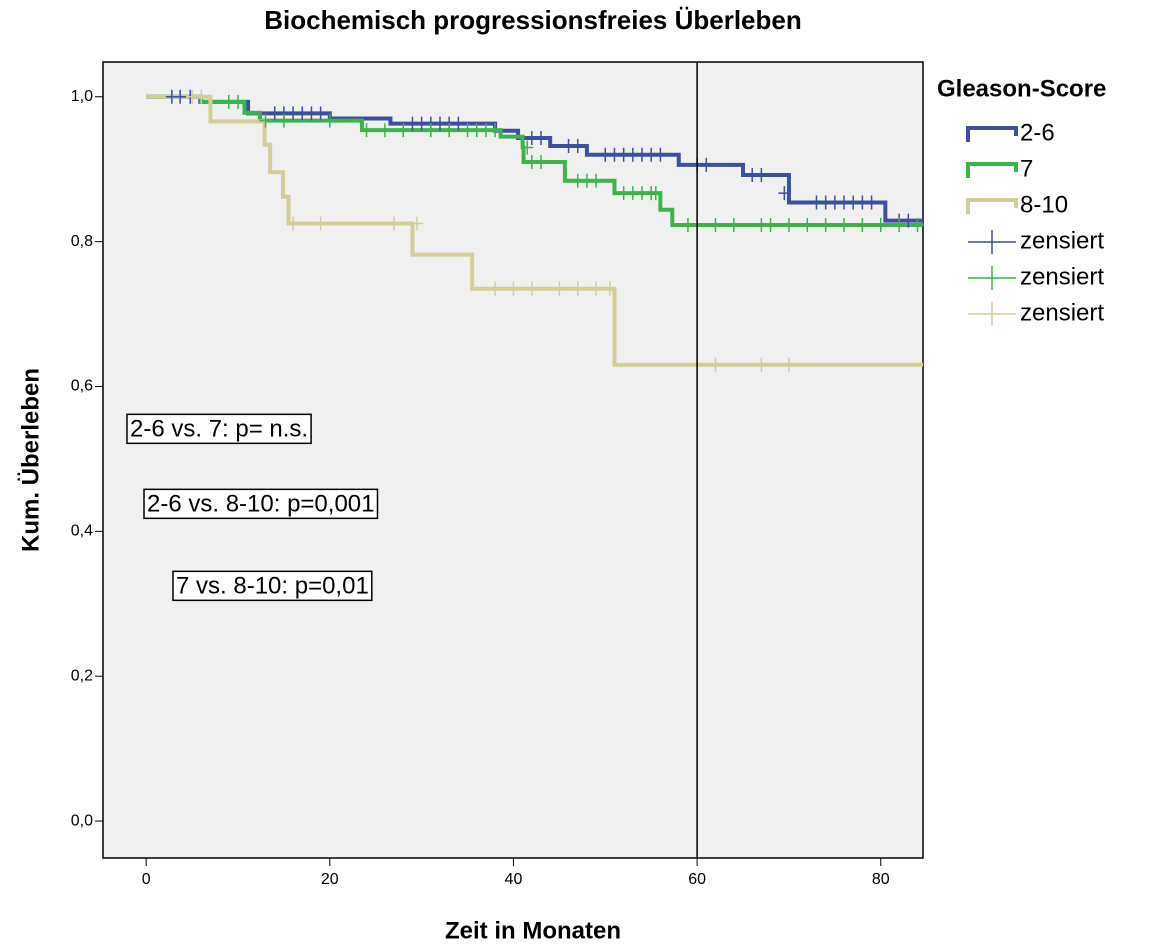 This screenshot has height=951, width=1163. I want to click on x-tick-label: 0, so click(146, 879).